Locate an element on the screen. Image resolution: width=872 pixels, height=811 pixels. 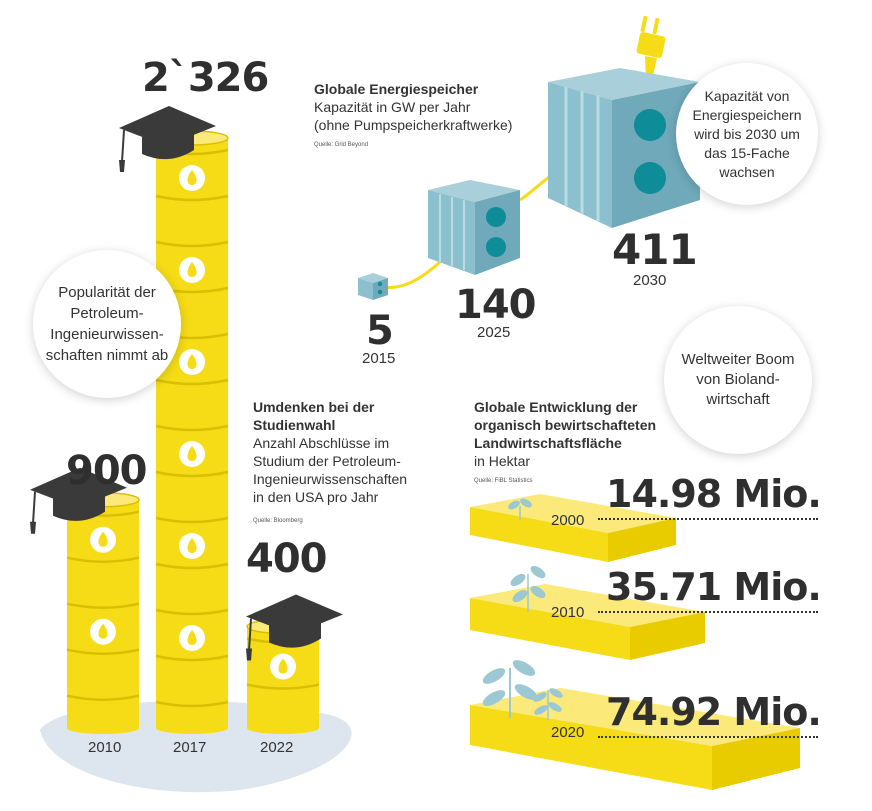
barrel-stack-2022 is located at coordinates (294, 664).